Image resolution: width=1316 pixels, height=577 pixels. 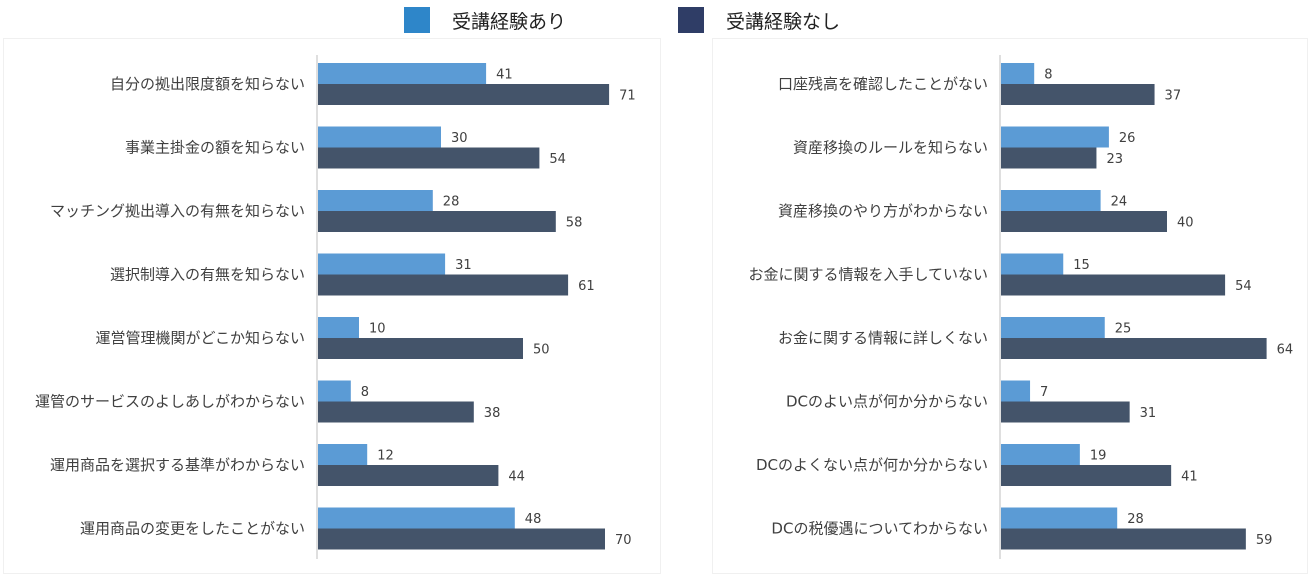 I want to click on right-value-label: 64, so click(x=1285, y=350).